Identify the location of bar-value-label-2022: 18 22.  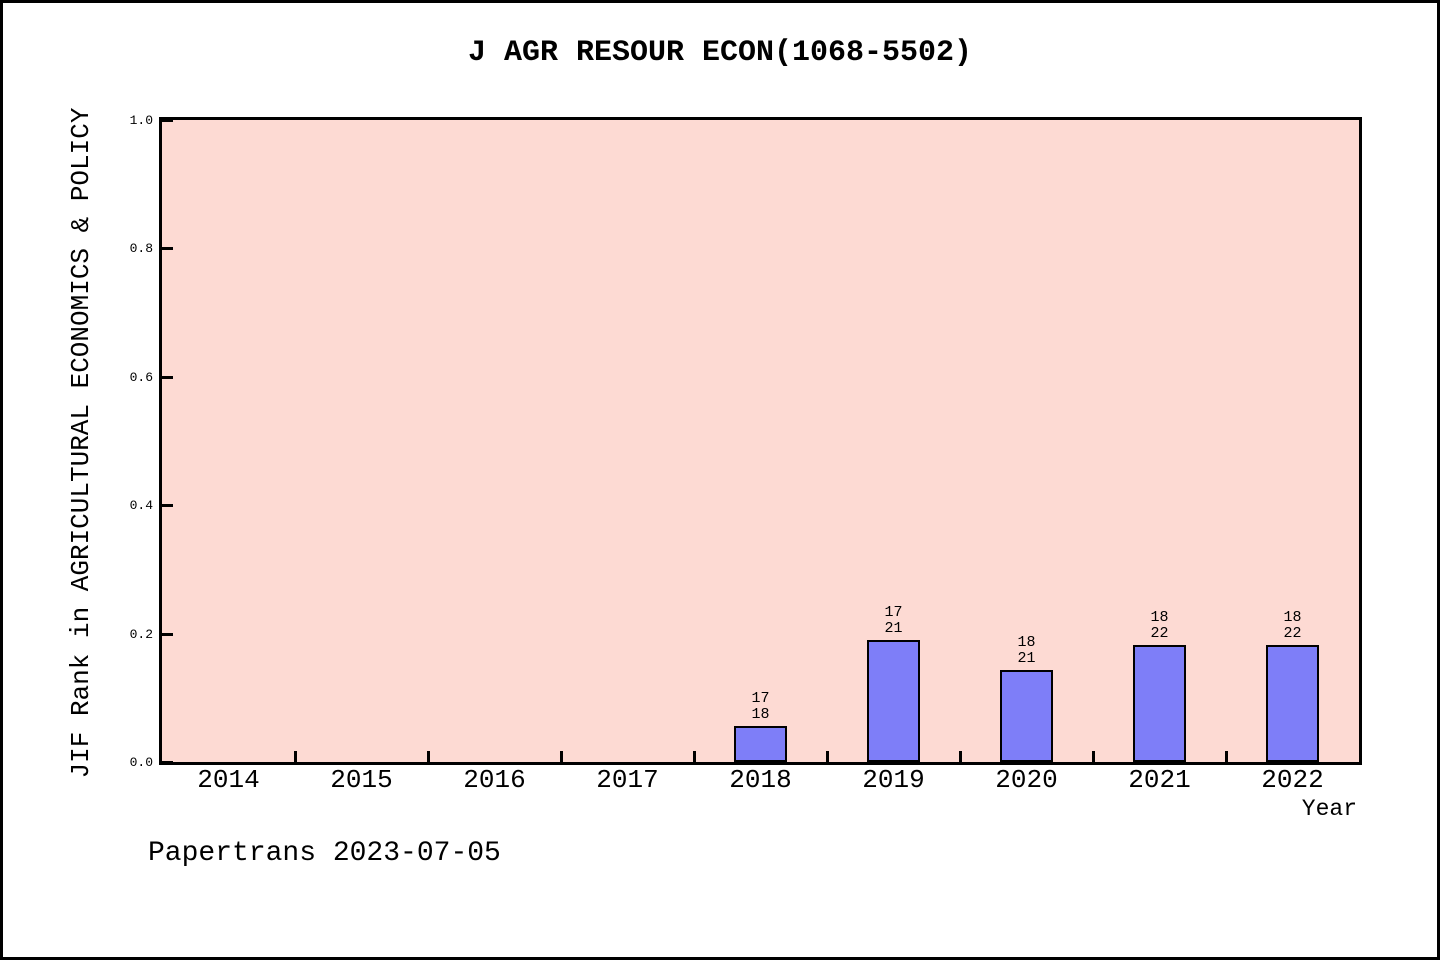
(1292, 626).